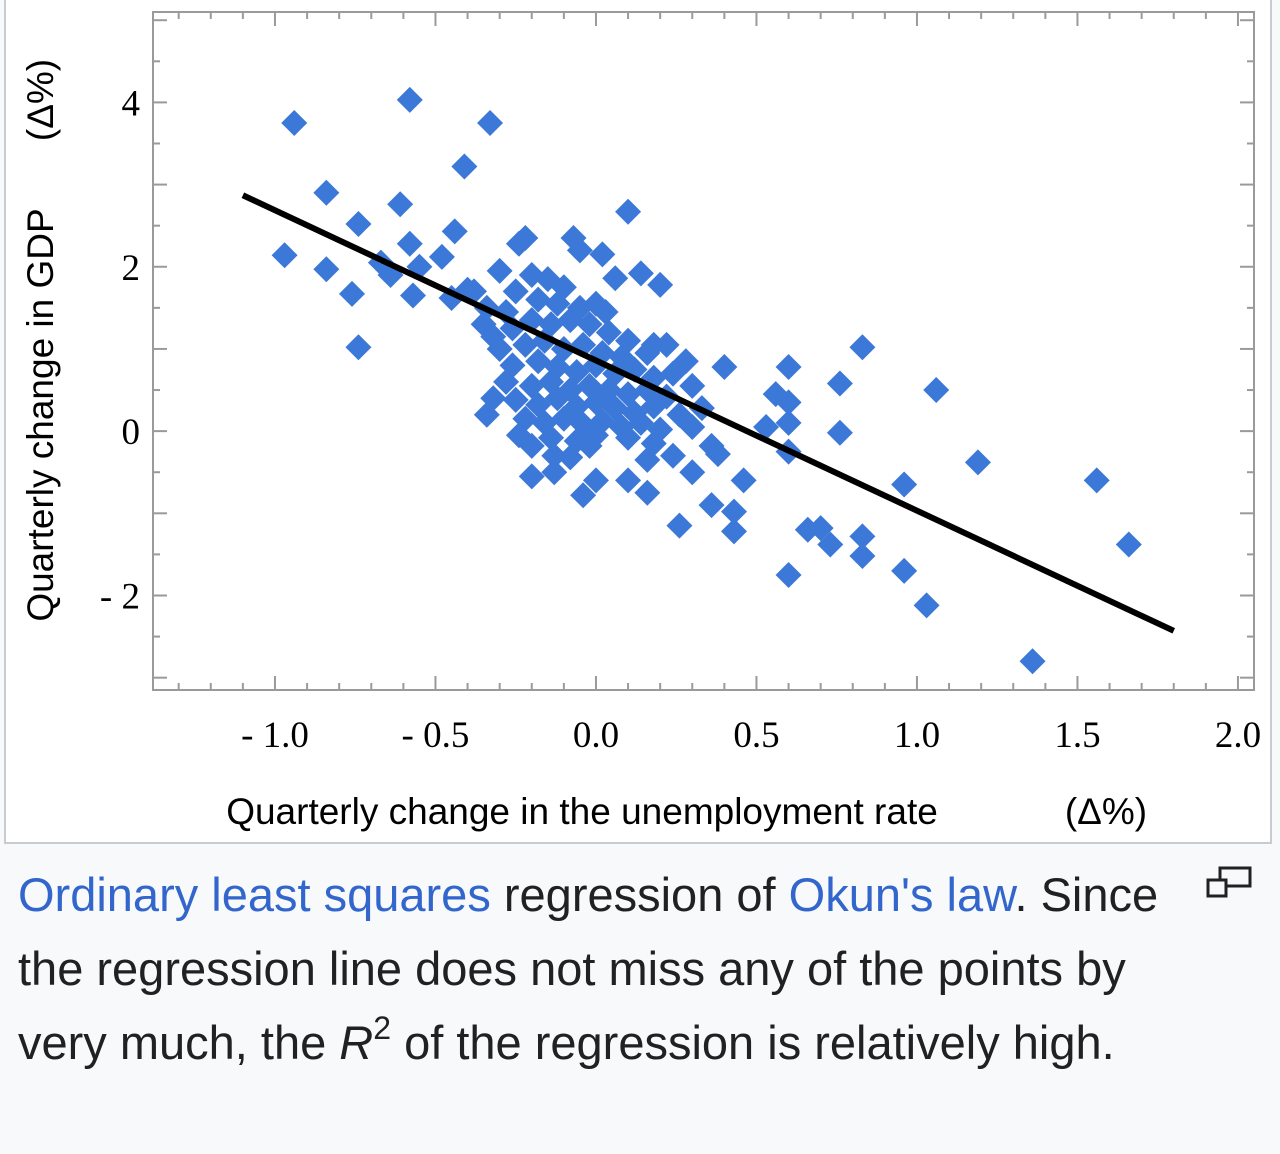  What do you see at coordinates (756, 735) in the screenshot?
I see `x-tick-label: 0.5` at bounding box center [756, 735].